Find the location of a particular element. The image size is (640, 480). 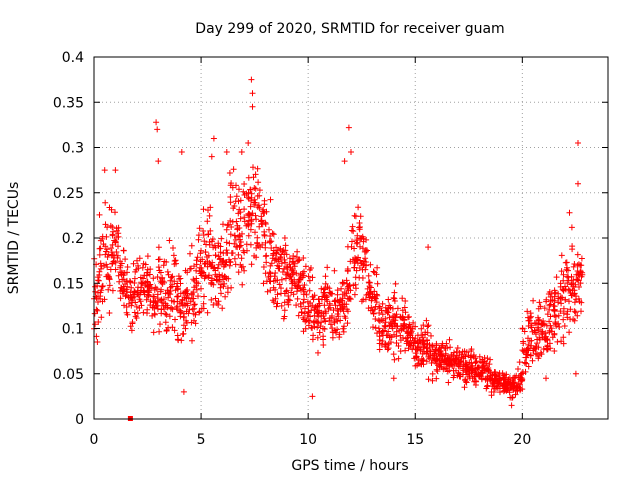

x-tick-label: 10 is located at coordinates (308, 440).